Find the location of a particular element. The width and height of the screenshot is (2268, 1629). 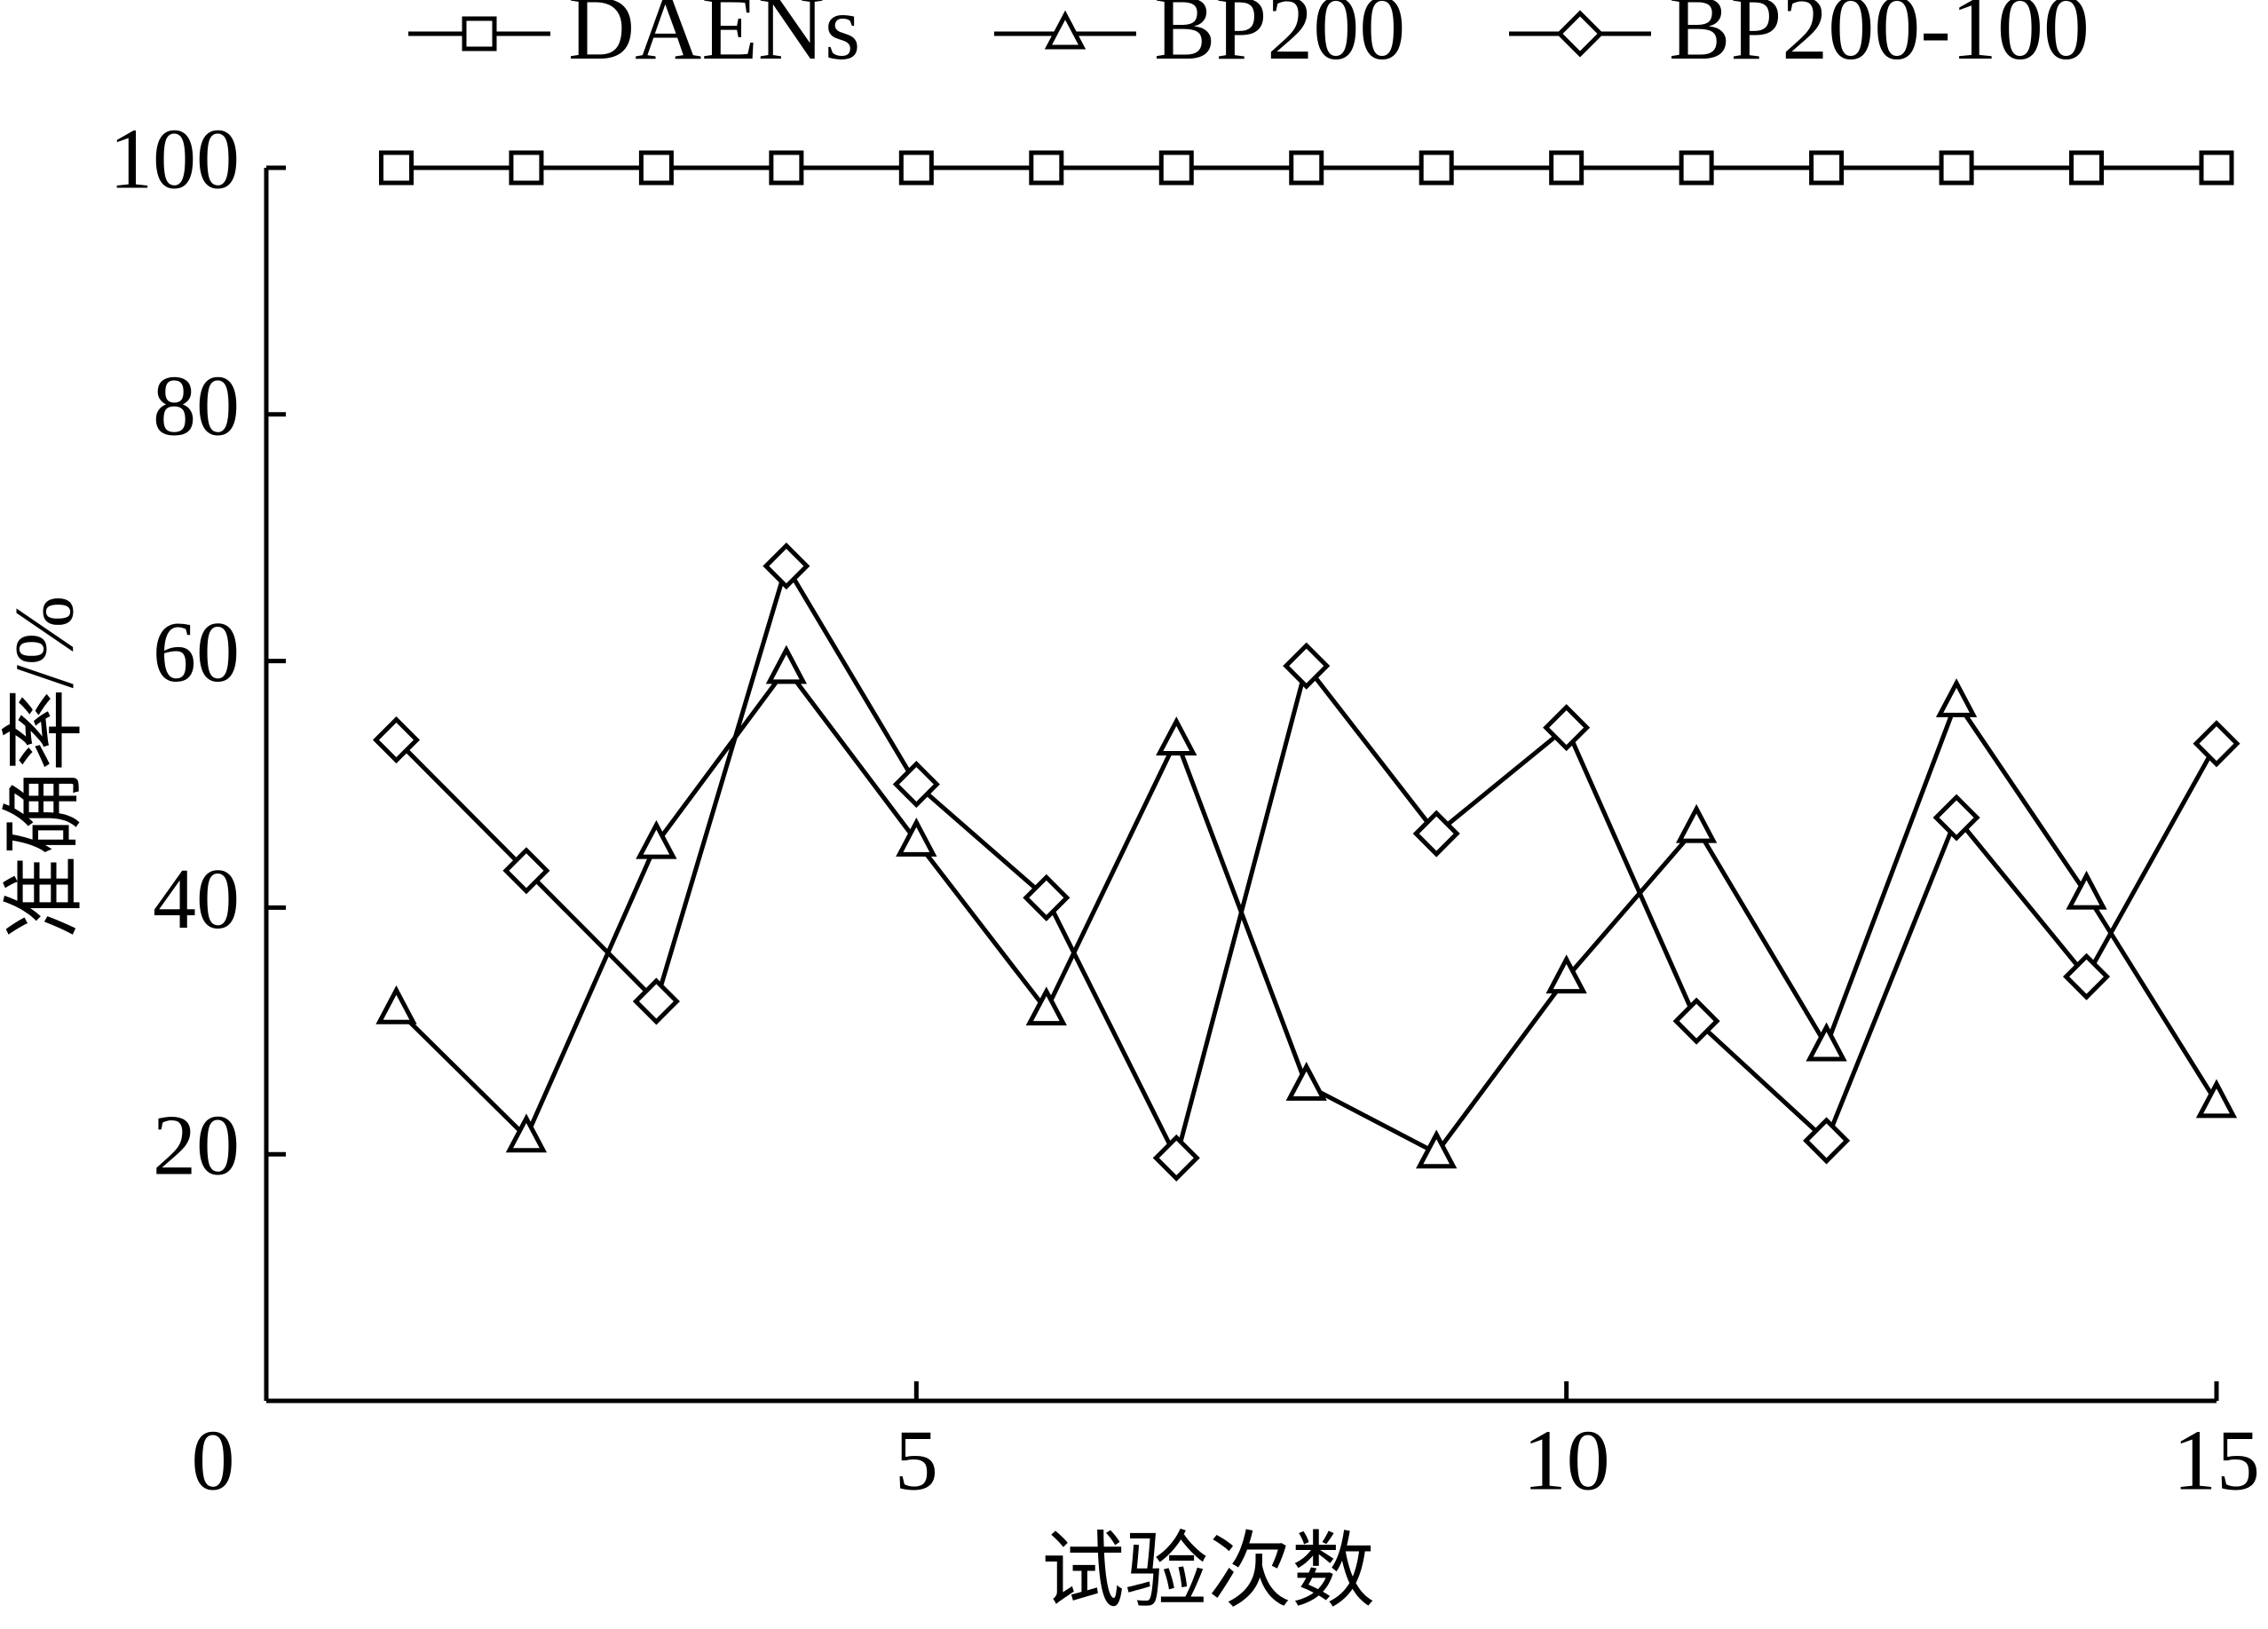

x-tick-label: 0 is located at coordinates (213, 1460).